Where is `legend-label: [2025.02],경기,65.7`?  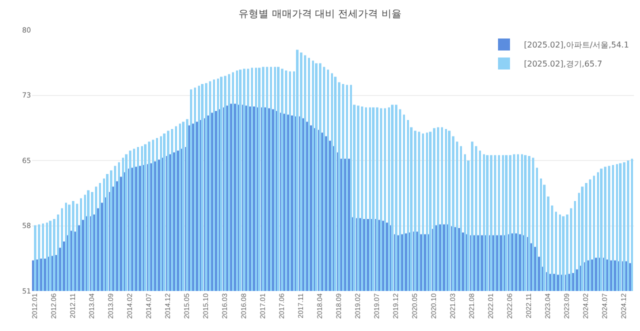
legend-label: [2025.02],경기,65.7 is located at coordinates (563, 64).